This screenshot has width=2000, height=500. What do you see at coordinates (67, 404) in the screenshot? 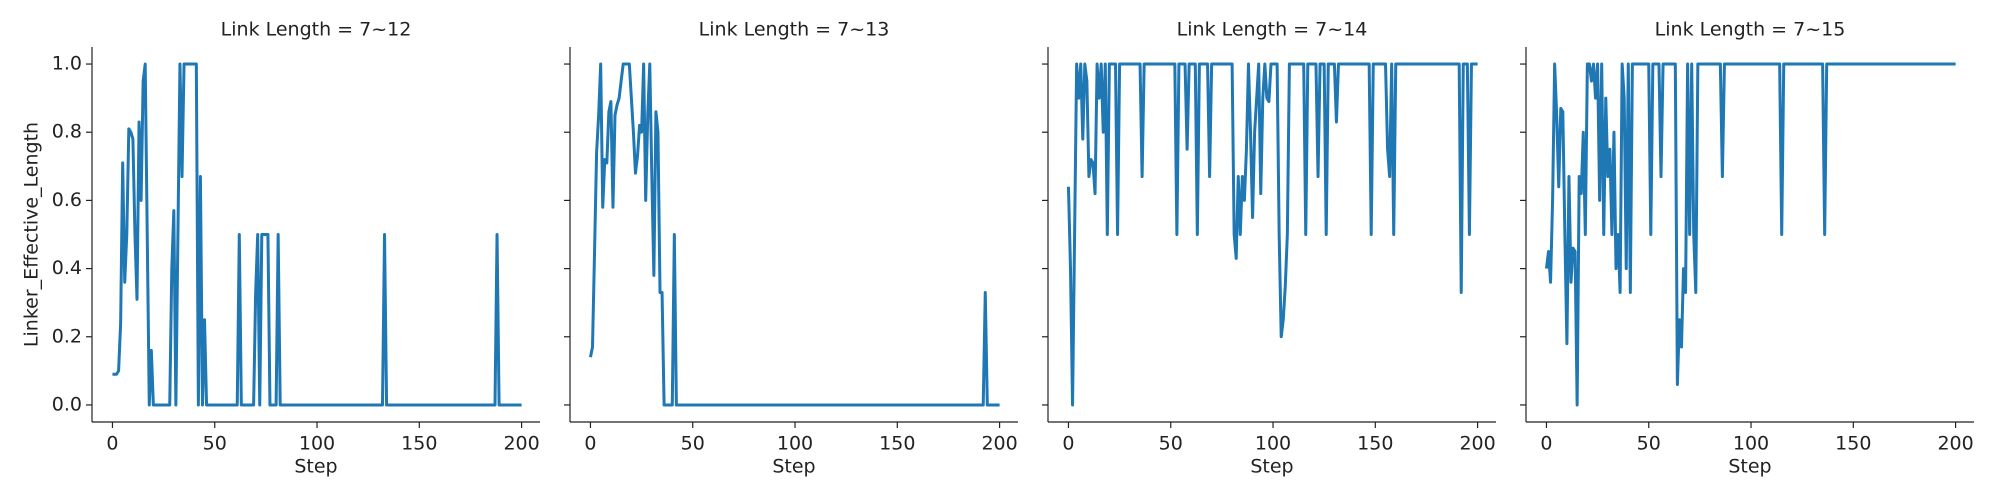
I see `y-tick-label: 0.0` at bounding box center [67, 404].